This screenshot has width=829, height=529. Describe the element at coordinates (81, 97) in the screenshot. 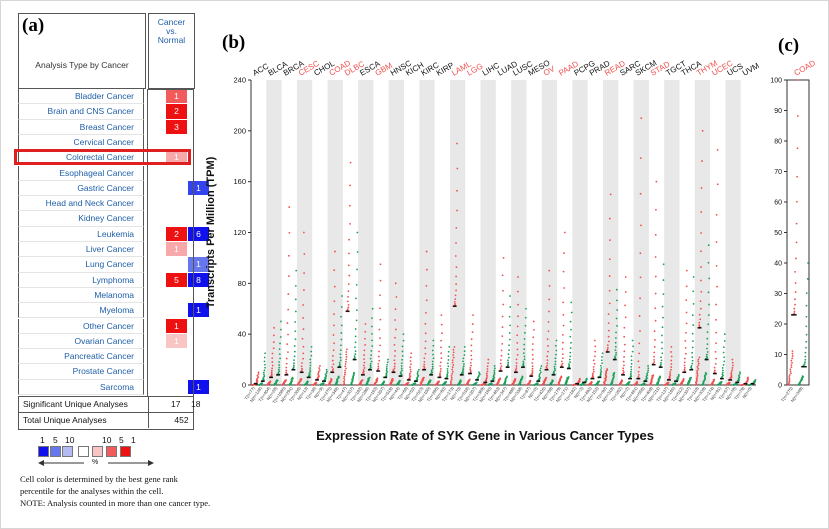

I see `cancer-type-link: Bladder Cancer` at that location.